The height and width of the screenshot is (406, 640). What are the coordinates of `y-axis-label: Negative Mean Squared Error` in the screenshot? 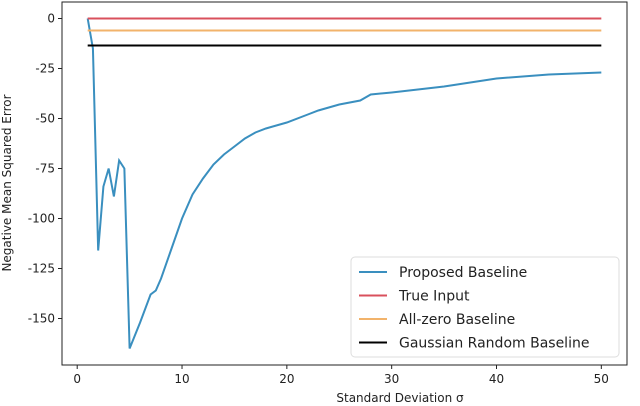 It's located at (7, 182).